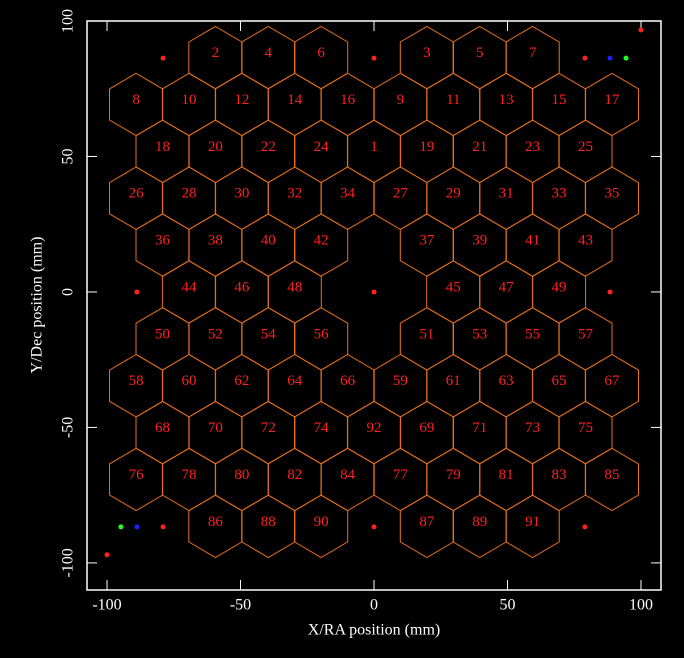 This screenshot has height=658, width=684. I want to click on cell-label: 60, so click(188, 381).